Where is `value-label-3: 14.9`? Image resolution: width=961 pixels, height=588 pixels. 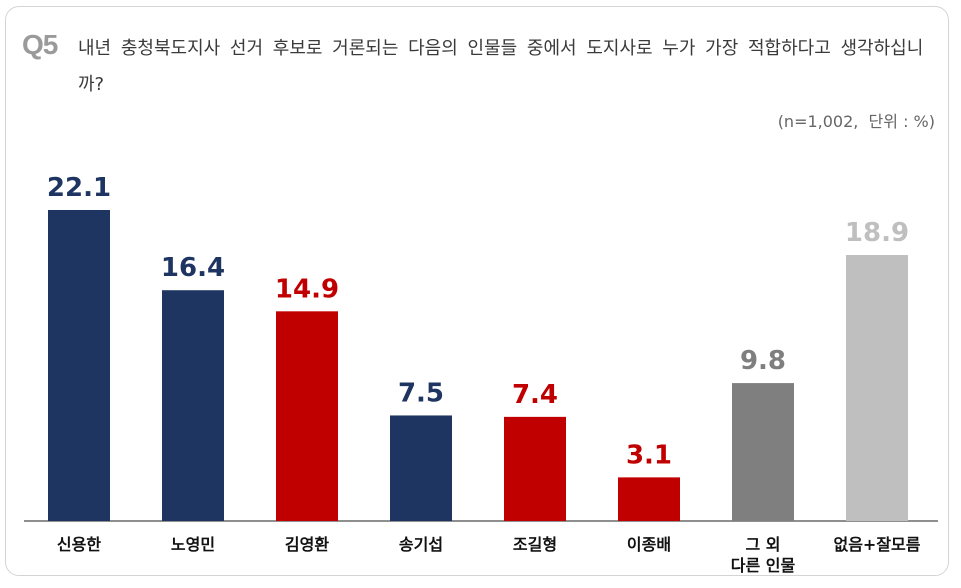
value-label-3: 14.9 is located at coordinates (307, 289).